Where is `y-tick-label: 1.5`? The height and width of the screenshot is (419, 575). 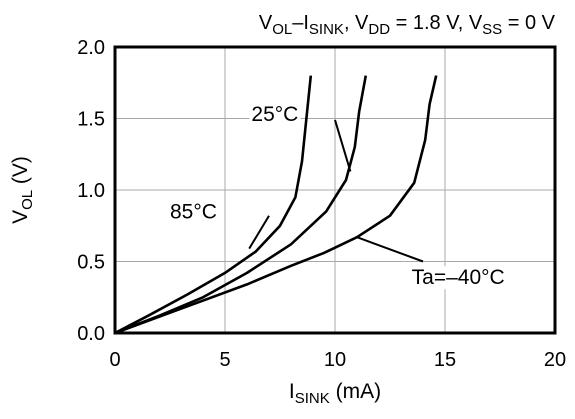 y-tick-label: 1.5 is located at coordinates (91, 120).